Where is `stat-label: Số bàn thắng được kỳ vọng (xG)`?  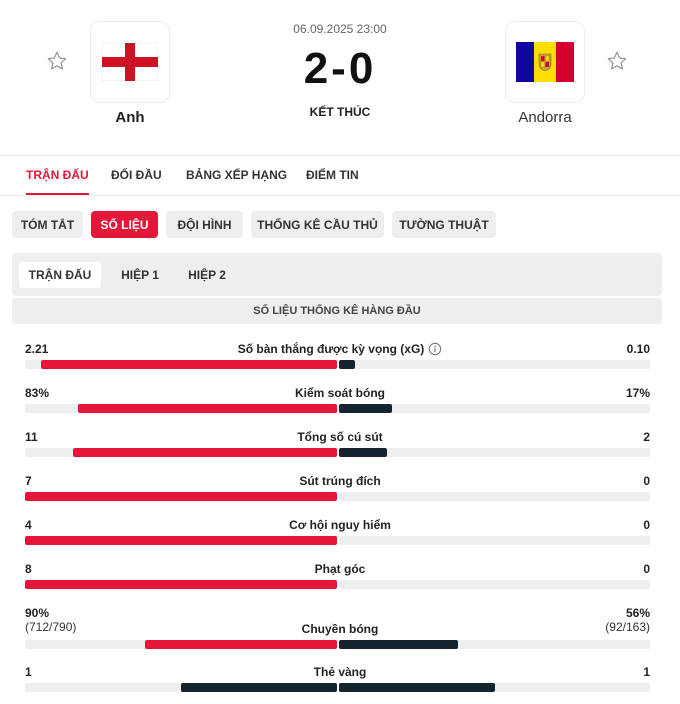
stat-label: Số bàn thắng được kỳ vọng (xG) is located at coordinates (340, 349).